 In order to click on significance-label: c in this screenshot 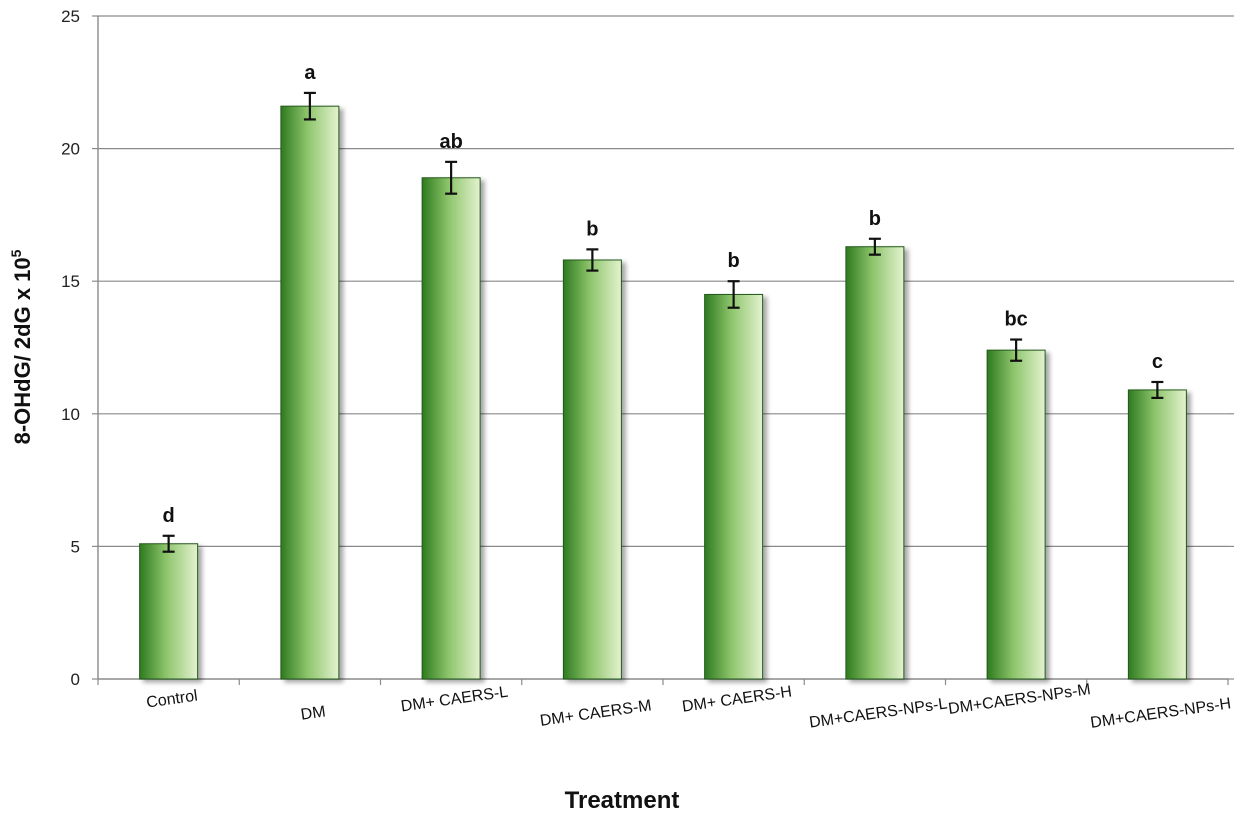, I will do `click(1157, 362)`.